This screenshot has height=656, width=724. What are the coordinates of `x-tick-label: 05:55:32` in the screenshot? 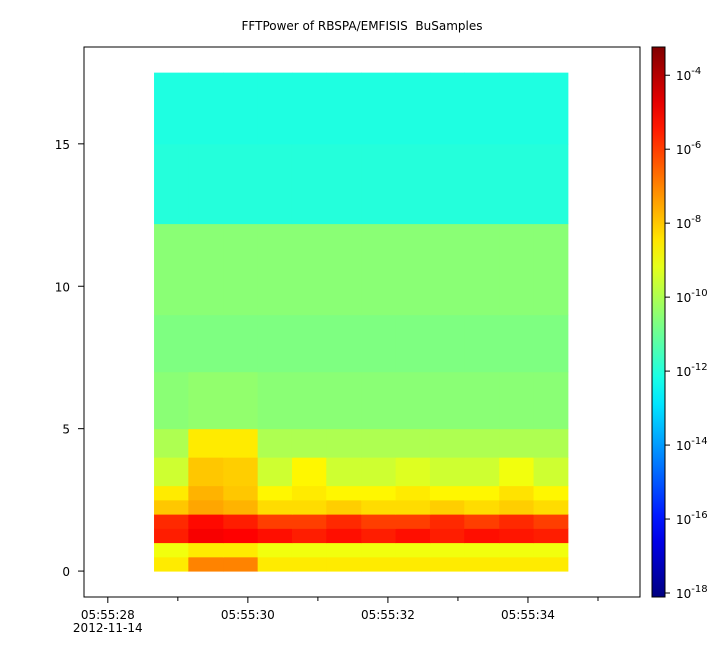 It's located at (388, 615).